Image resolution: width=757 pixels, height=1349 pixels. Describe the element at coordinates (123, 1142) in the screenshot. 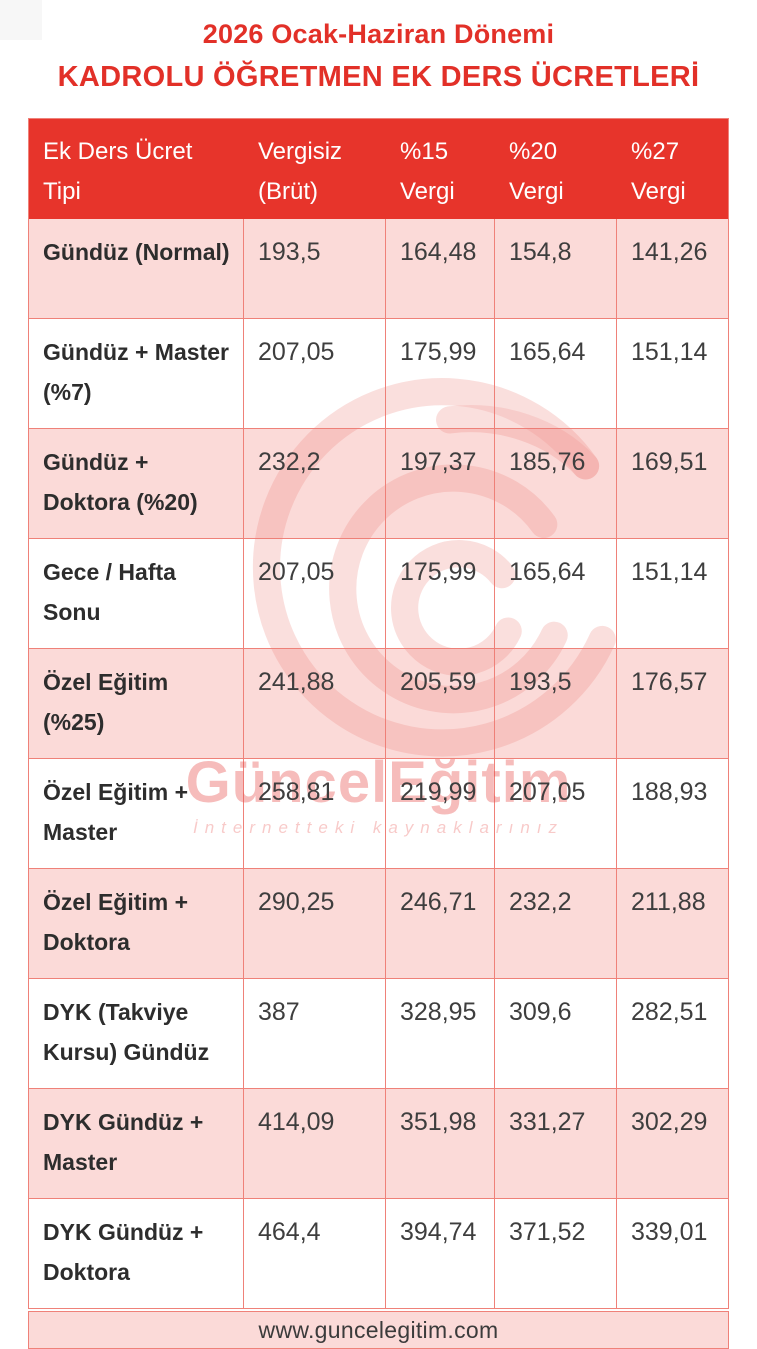

I see `row-label: DYK Gündüz + Master` at that location.